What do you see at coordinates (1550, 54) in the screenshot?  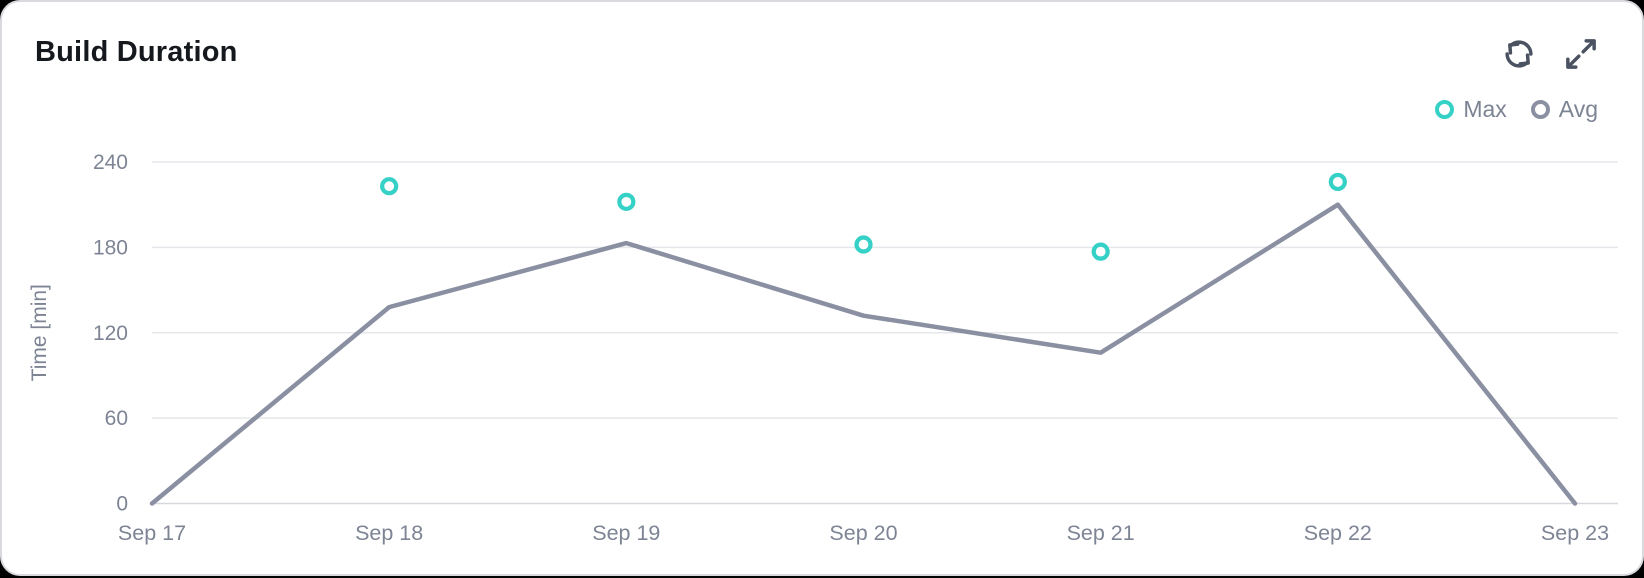 I see `chart-toolbar` at bounding box center [1550, 54].